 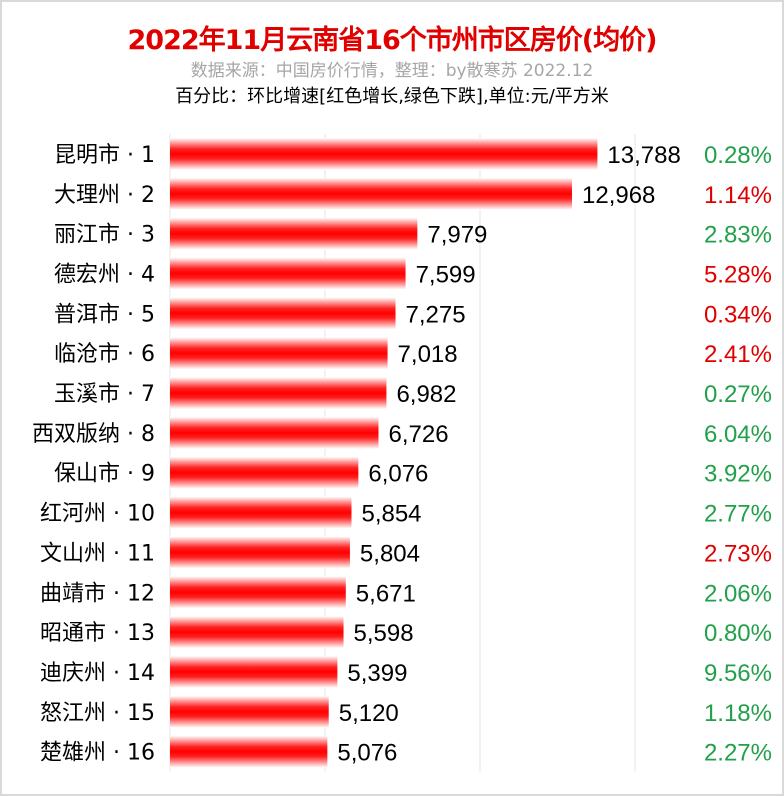 What do you see at coordinates (104, 155) in the screenshot?
I see `category-label: 昆明市 · 1` at bounding box center [104, 155].